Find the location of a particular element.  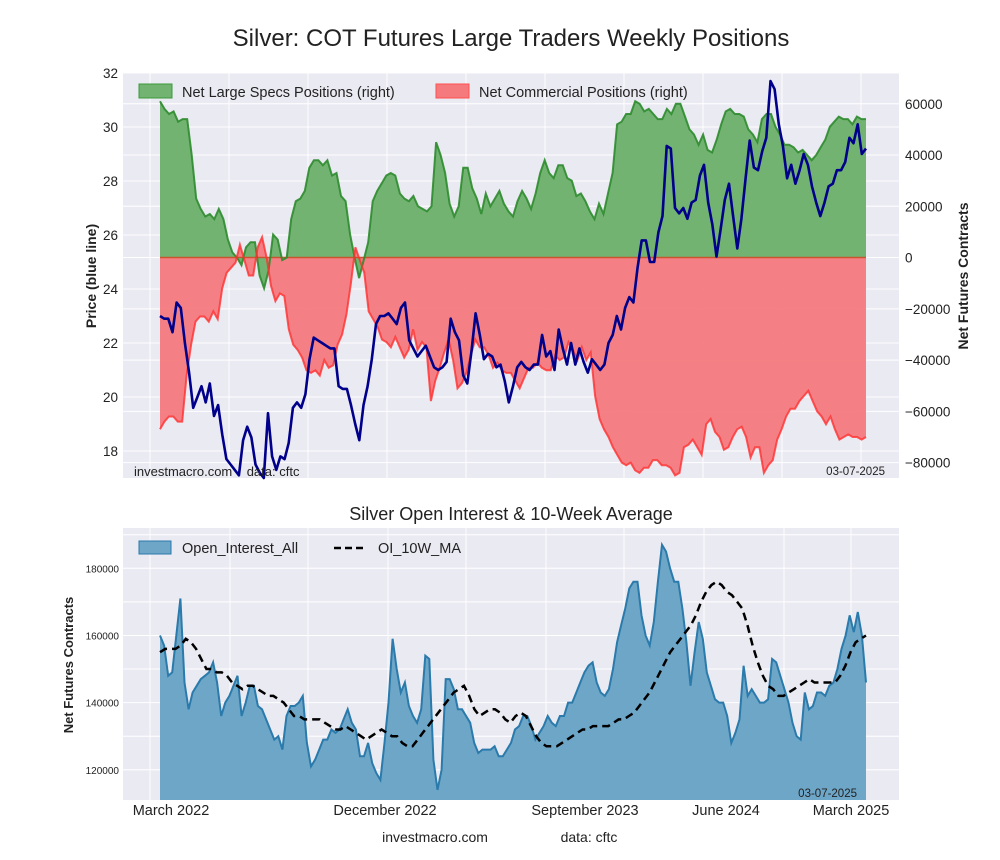

right-tick-label: 20000 is located at coordinates (924, 206).